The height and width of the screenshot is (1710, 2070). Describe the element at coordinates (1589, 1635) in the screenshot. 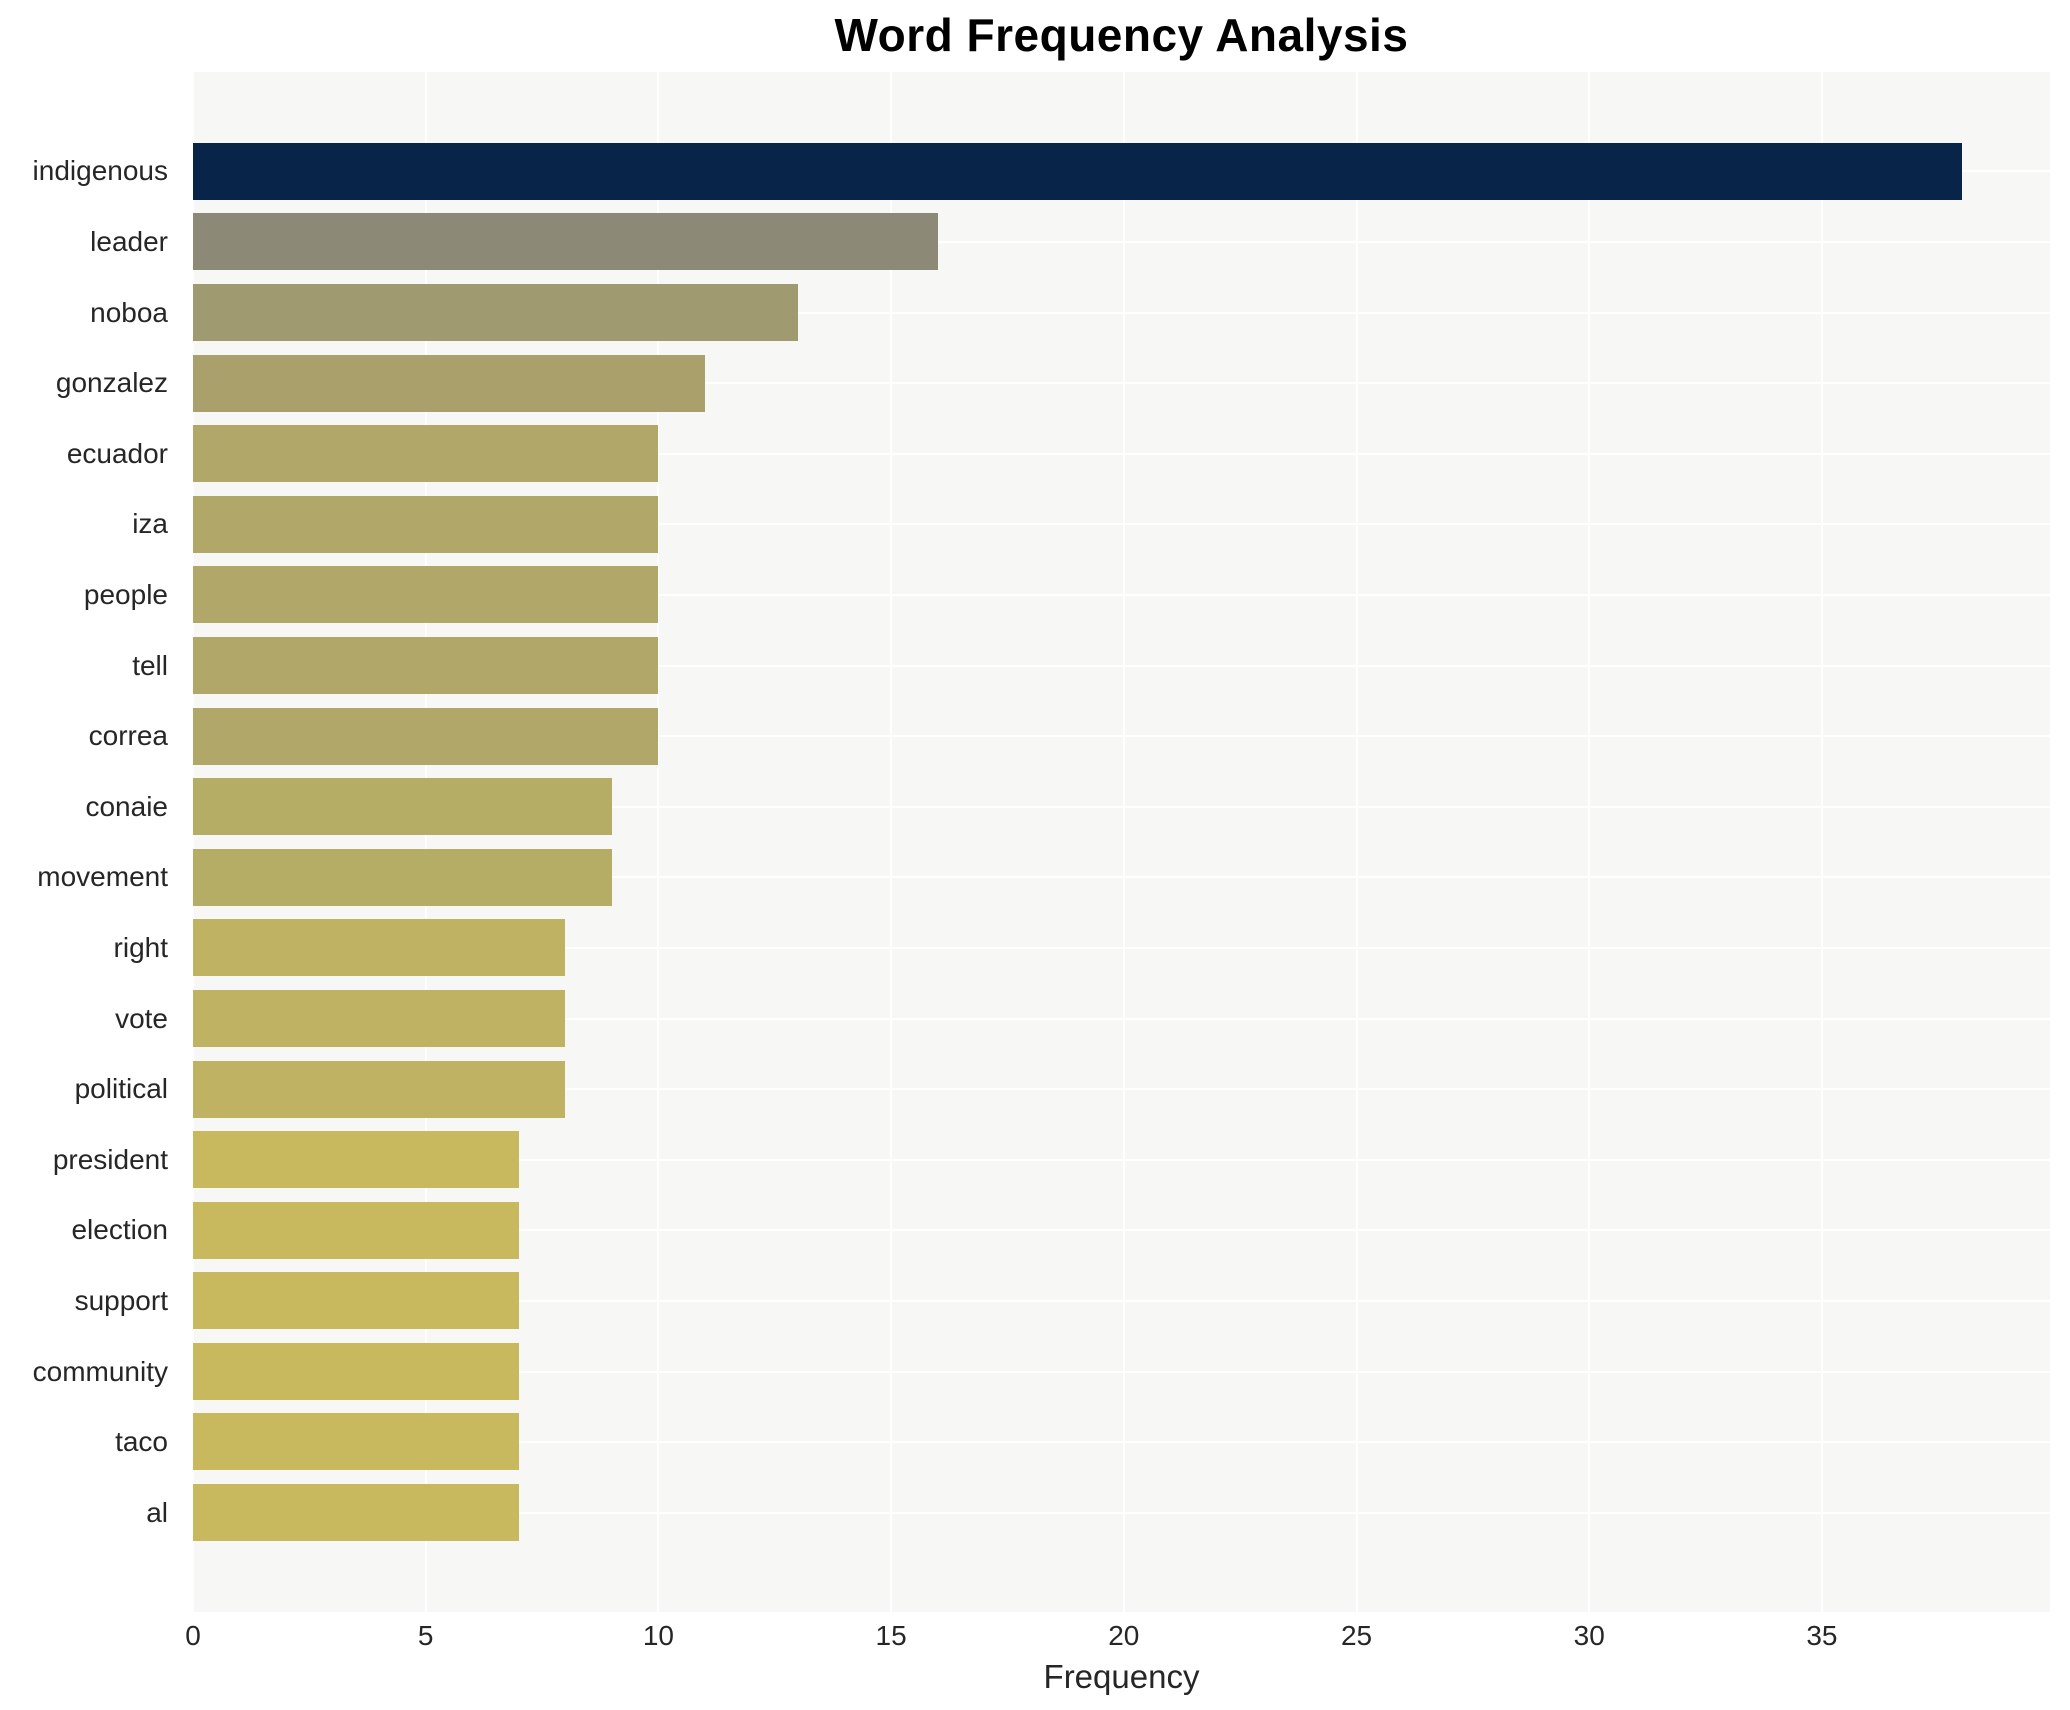

I see `x-tick-label: 30` at that location.